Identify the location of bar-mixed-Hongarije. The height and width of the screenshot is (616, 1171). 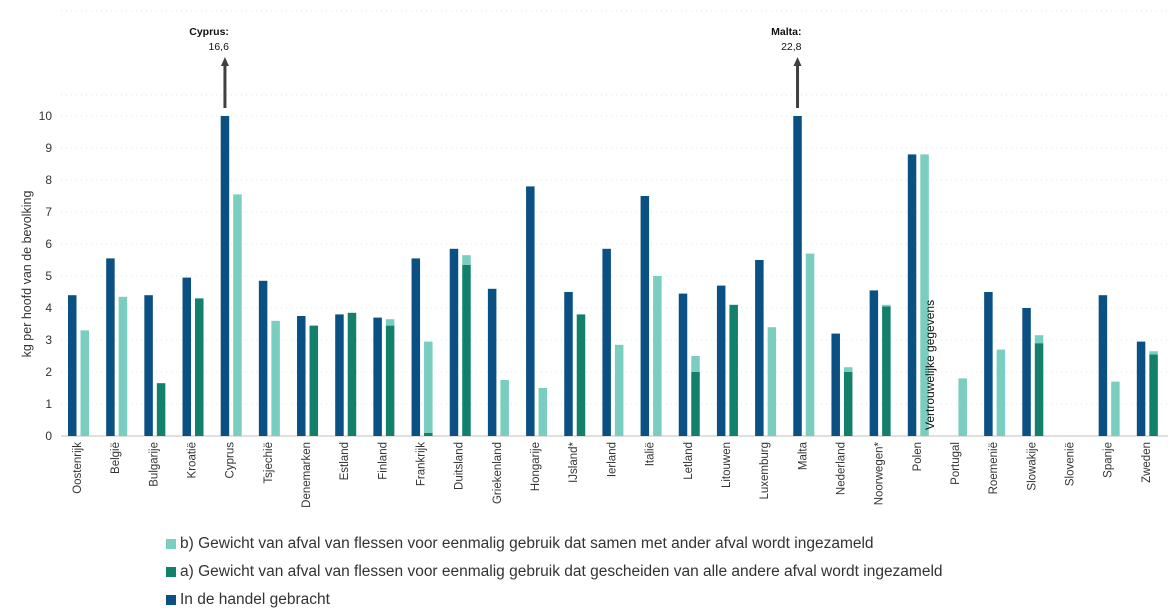
(543, 412).